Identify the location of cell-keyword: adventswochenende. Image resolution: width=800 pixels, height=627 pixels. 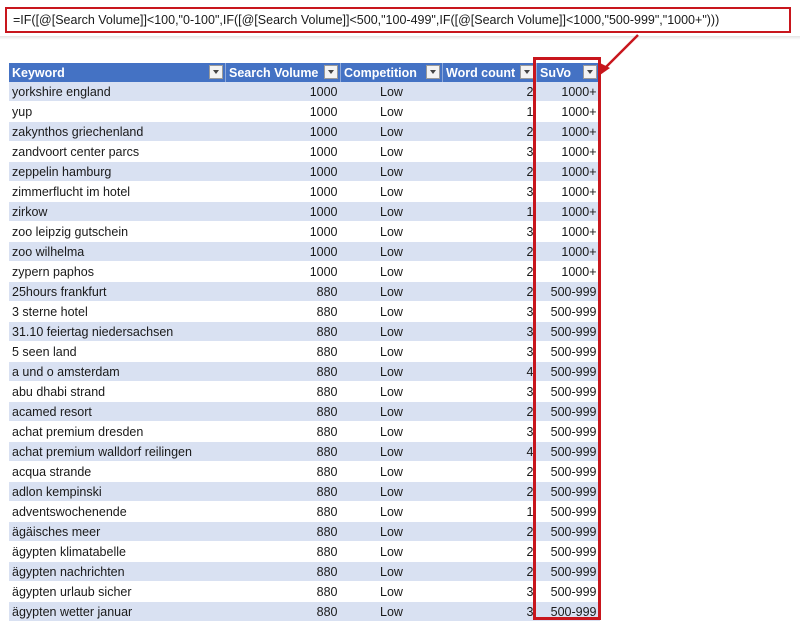
(117, 511).